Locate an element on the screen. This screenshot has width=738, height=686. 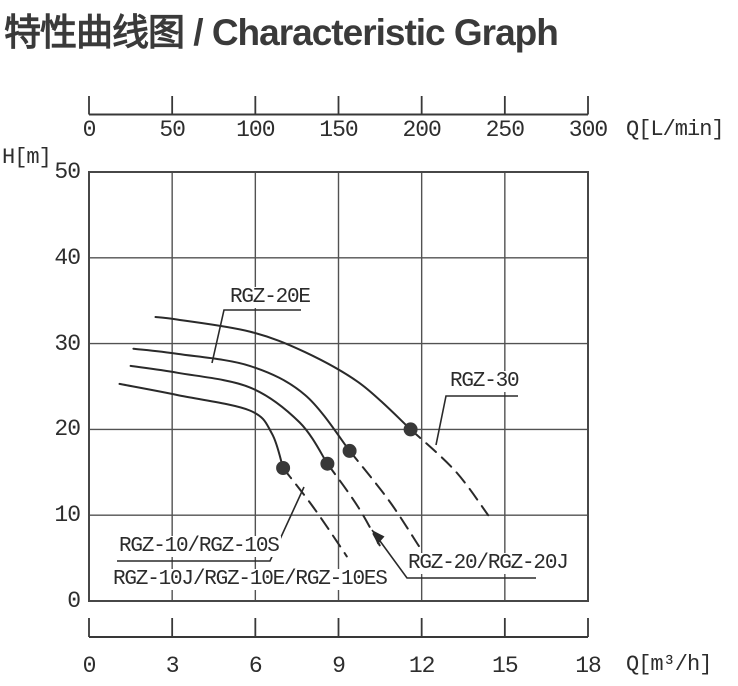
left-axis-tick-label: 0 is located at coordinates (74, 601).